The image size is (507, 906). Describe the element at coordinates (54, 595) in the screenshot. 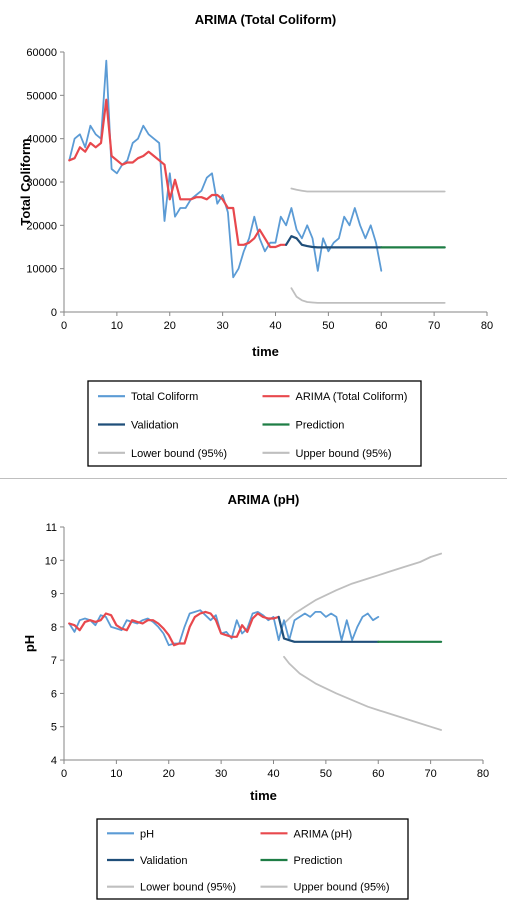

I see `y-tick-label: 9` at that location.